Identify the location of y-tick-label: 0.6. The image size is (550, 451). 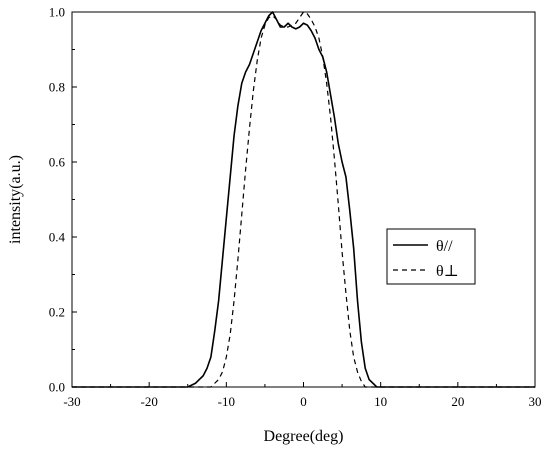
(57, 162).